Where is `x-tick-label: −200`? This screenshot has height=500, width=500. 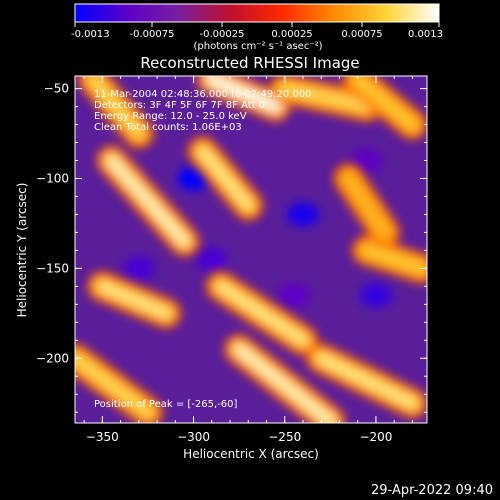
x-tick-label: −200 is located at coordinates (375, 437).